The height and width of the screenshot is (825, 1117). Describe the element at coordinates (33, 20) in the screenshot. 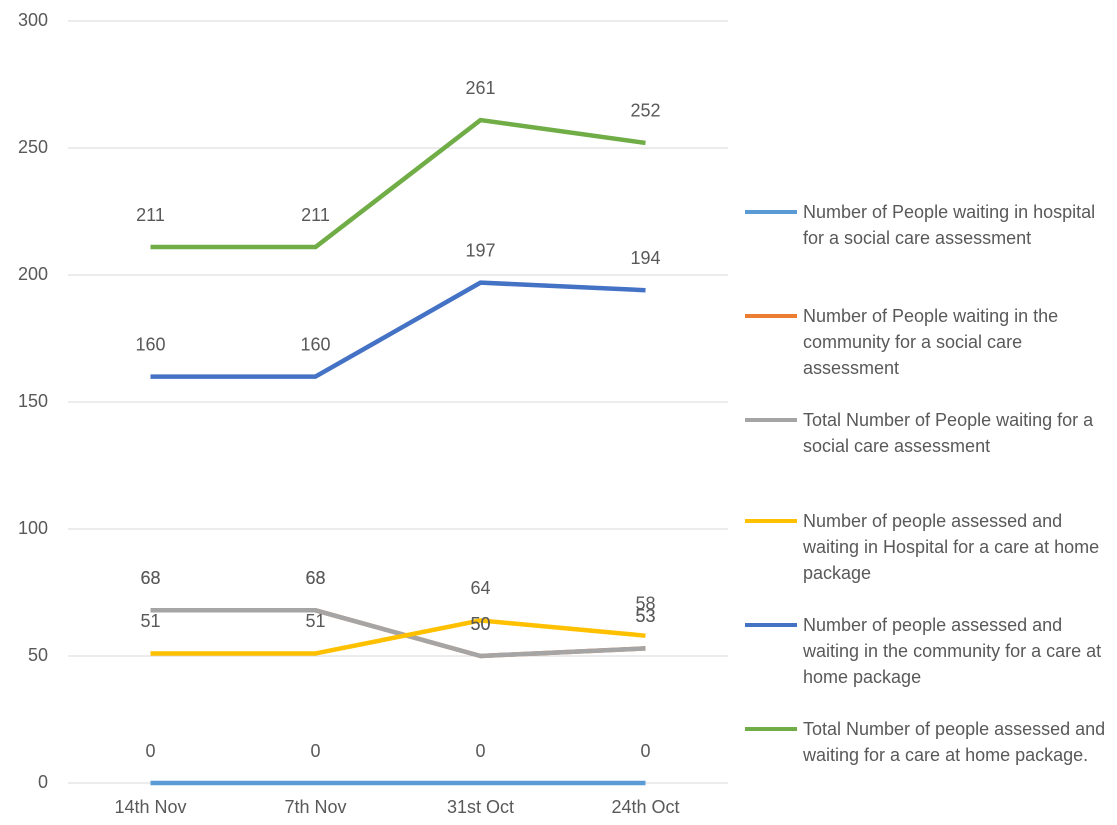

I see `y-tick-label: 300` at that location.